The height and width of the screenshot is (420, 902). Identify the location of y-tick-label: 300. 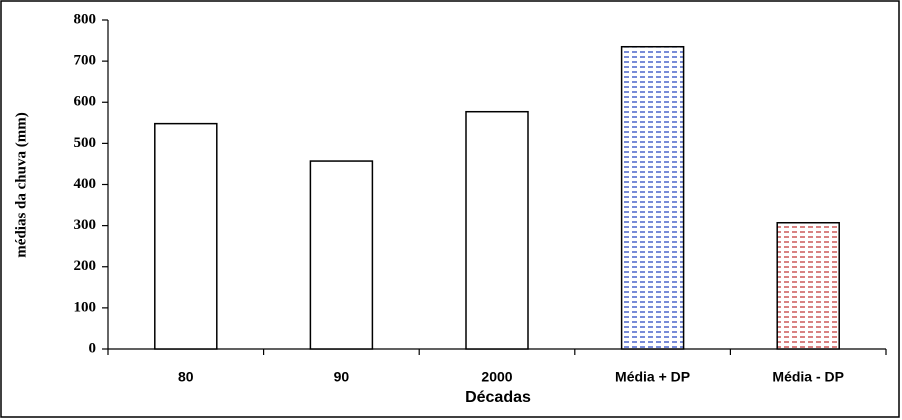
(85, 225).